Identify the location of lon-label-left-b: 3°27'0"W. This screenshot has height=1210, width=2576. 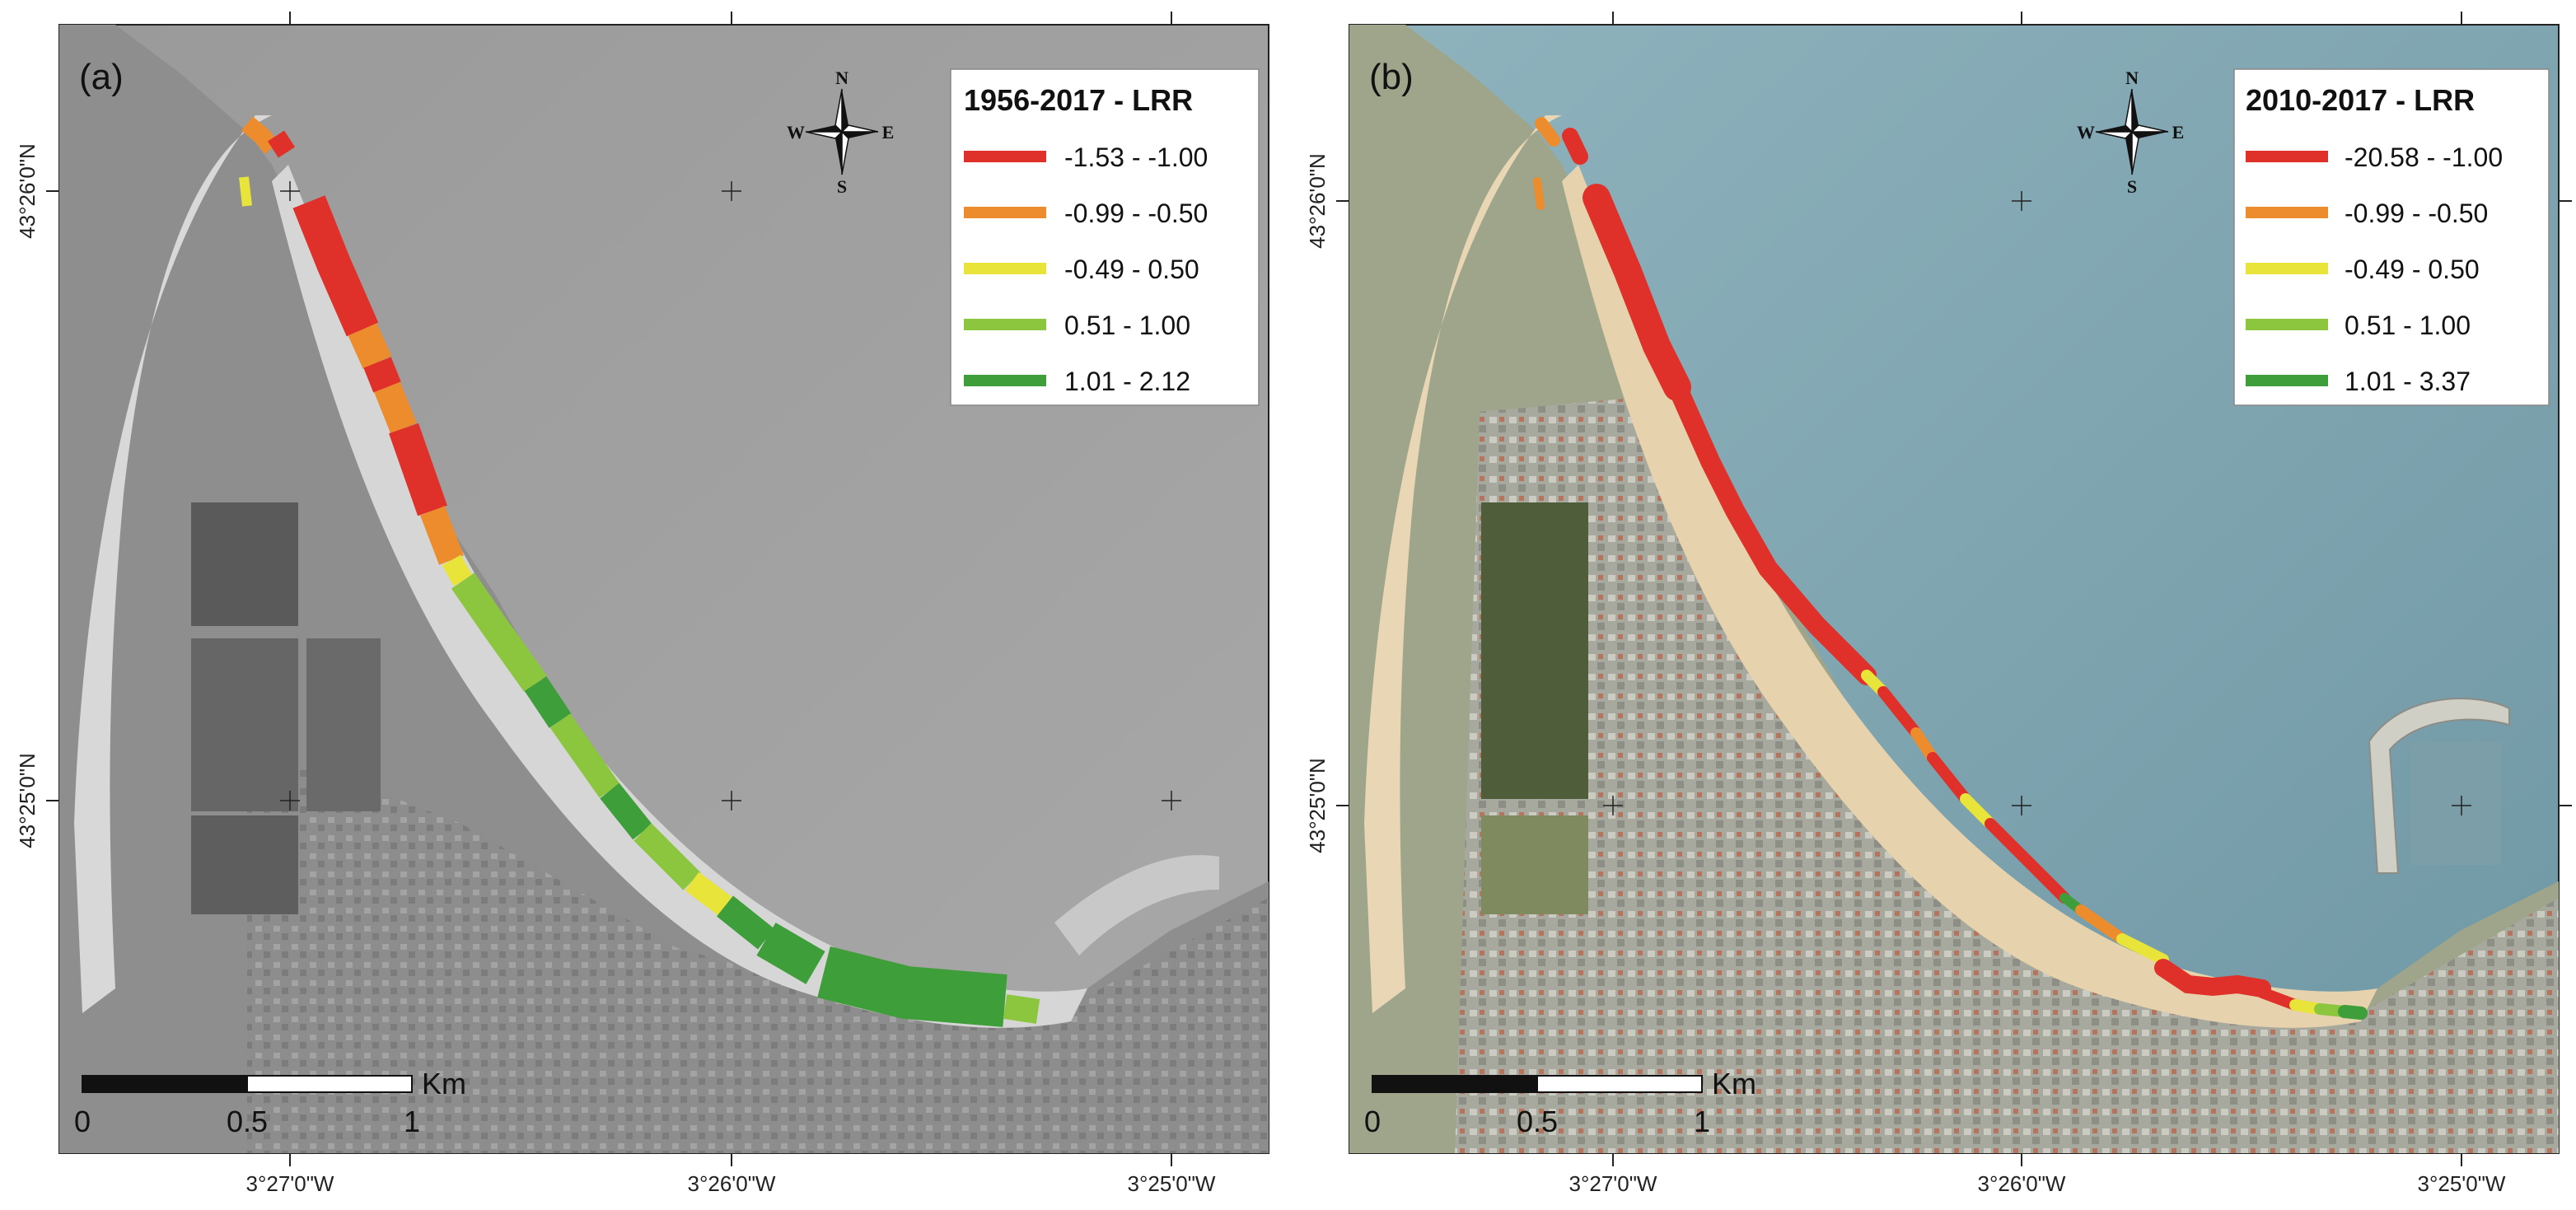
(1613, 1183).